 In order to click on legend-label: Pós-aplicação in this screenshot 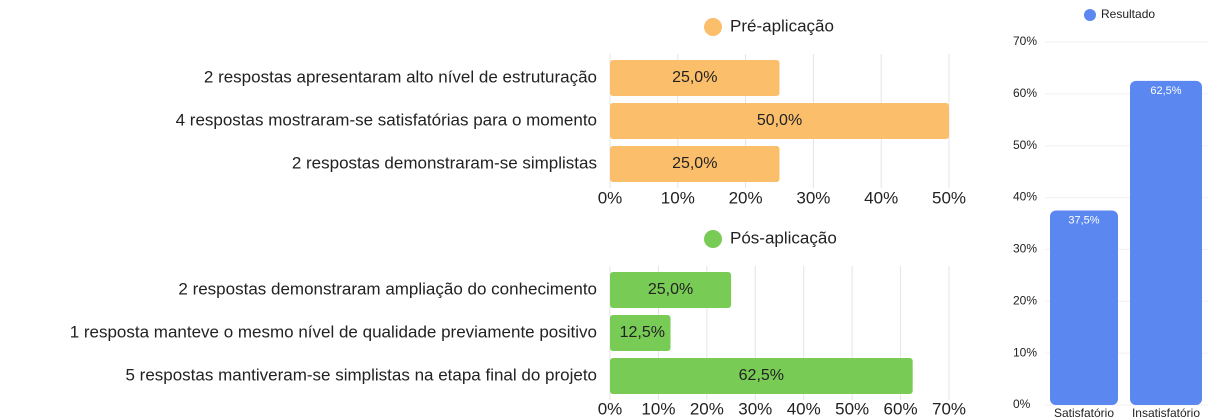, I will do `click(783, 237)`.